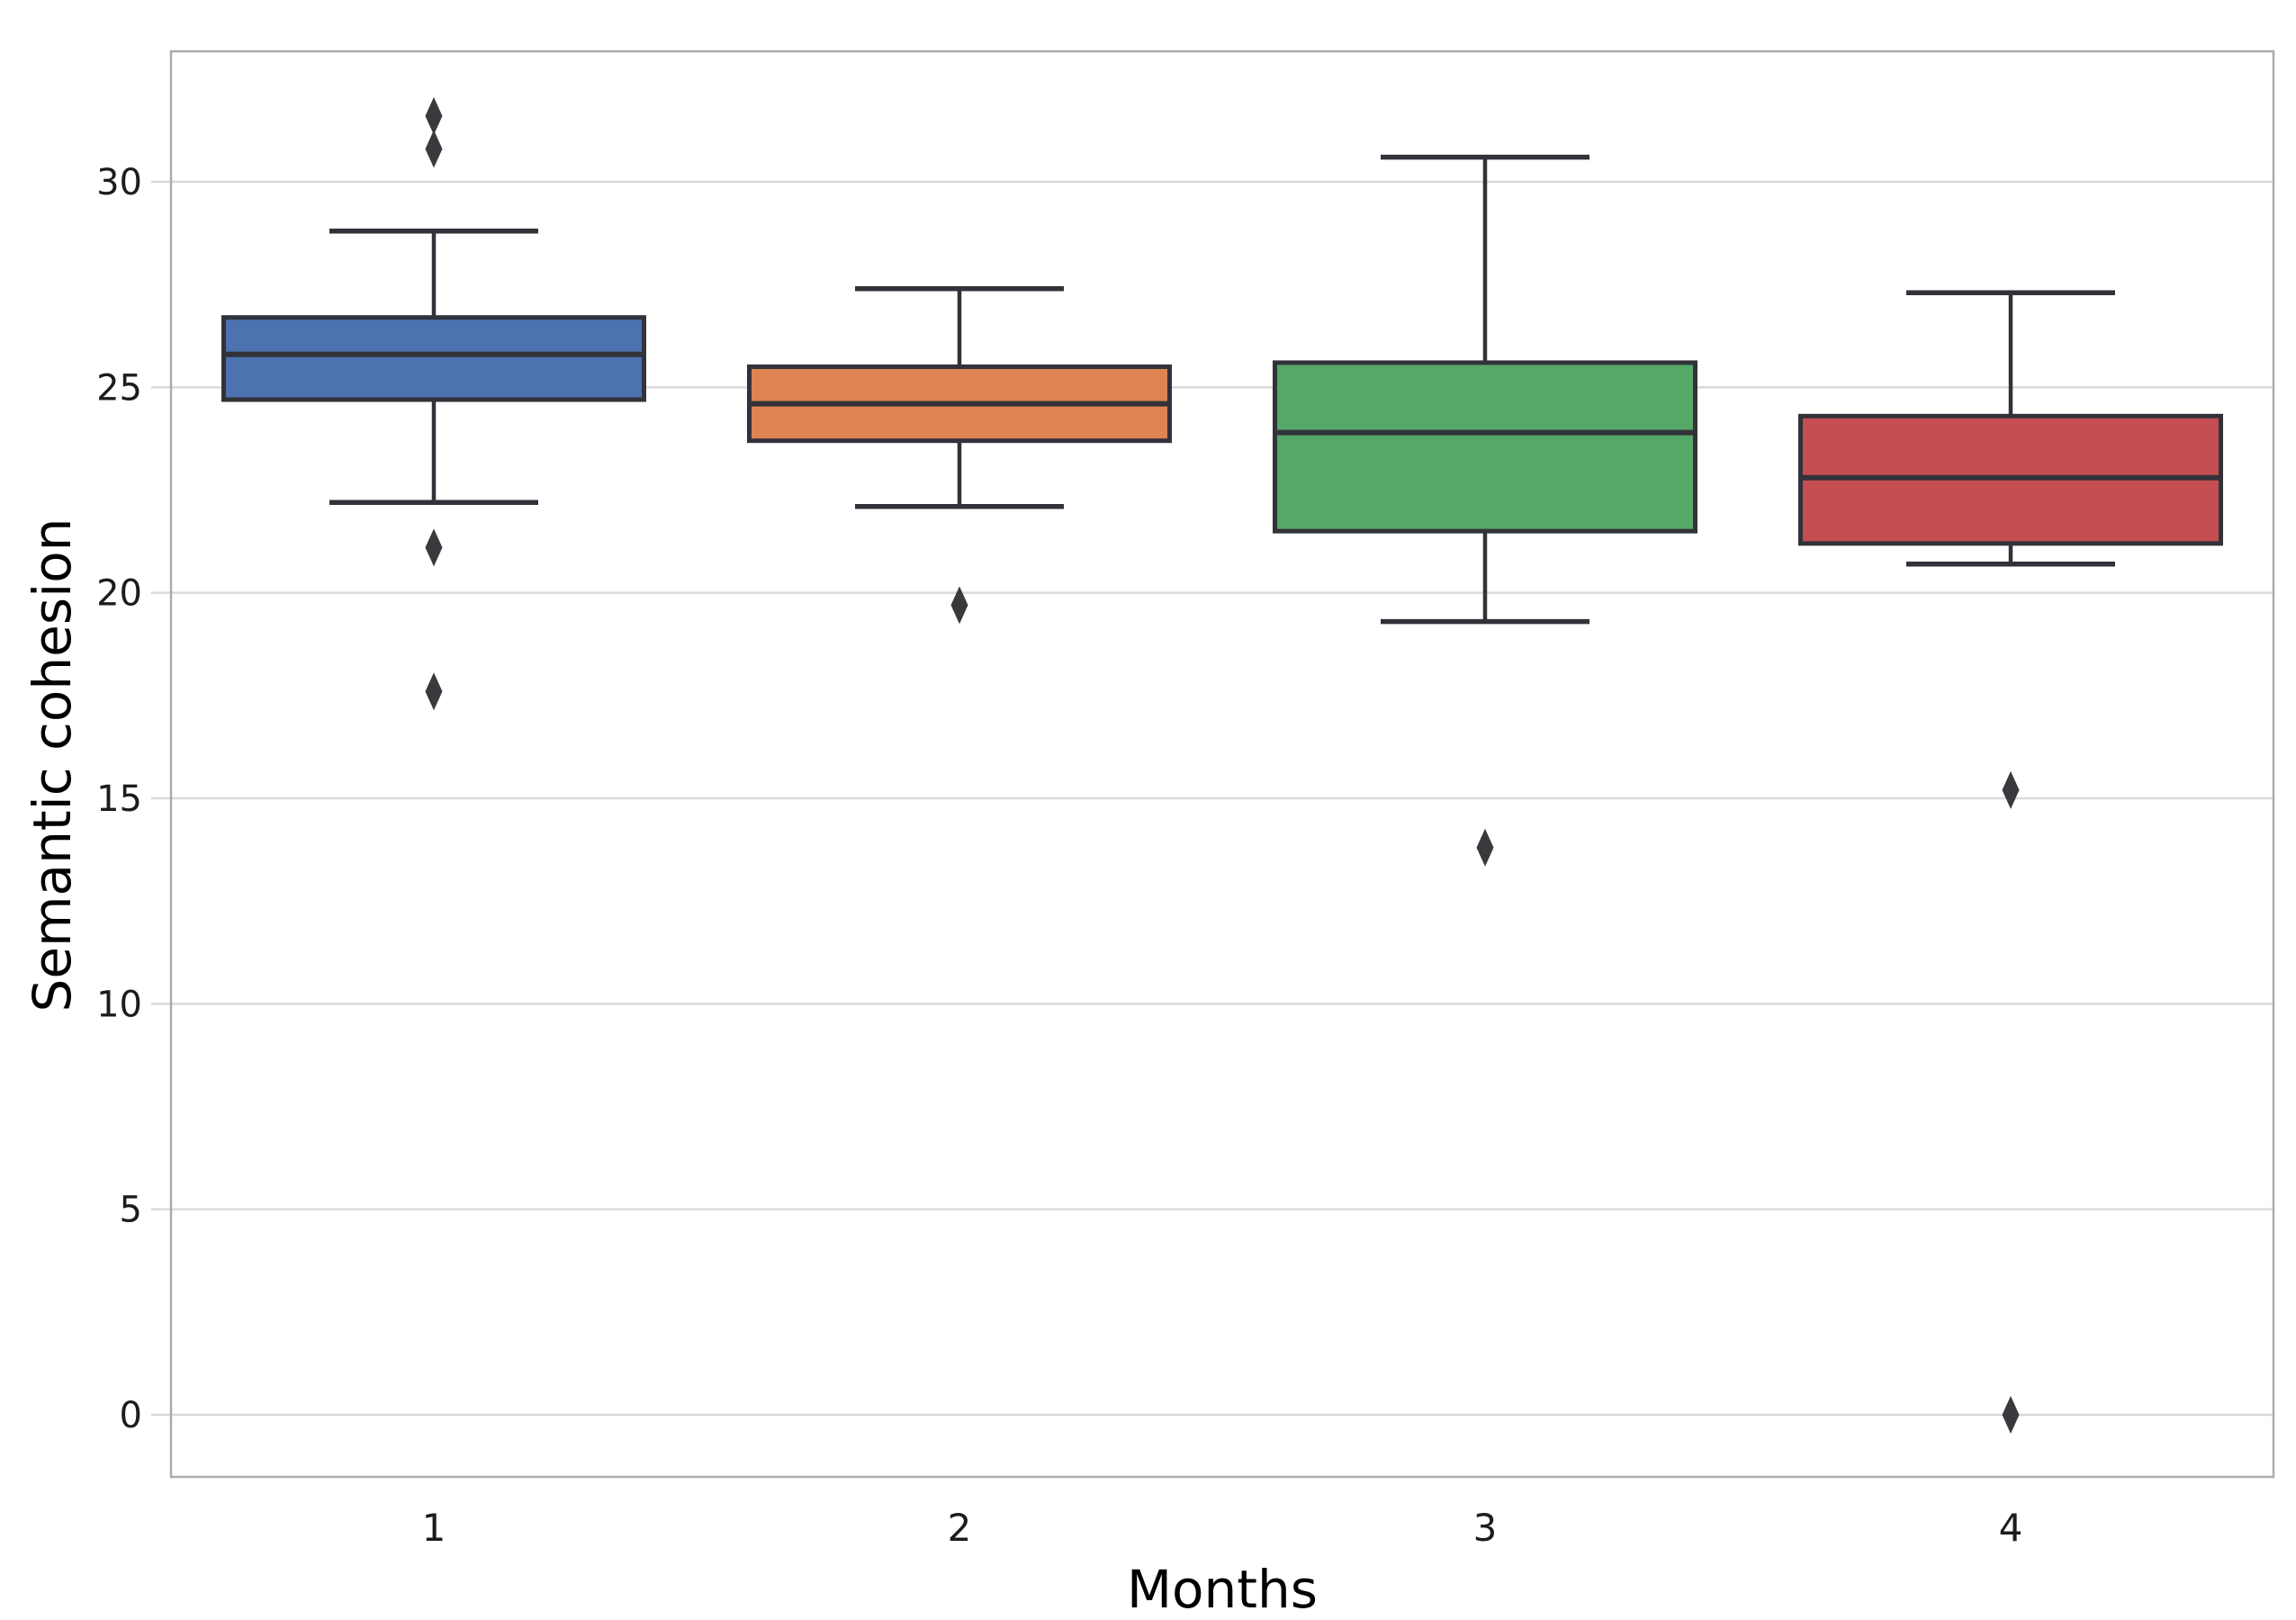 The image size is (2296, 1620). I want to click on y-tick-label-20: 20, so click(119, 594).